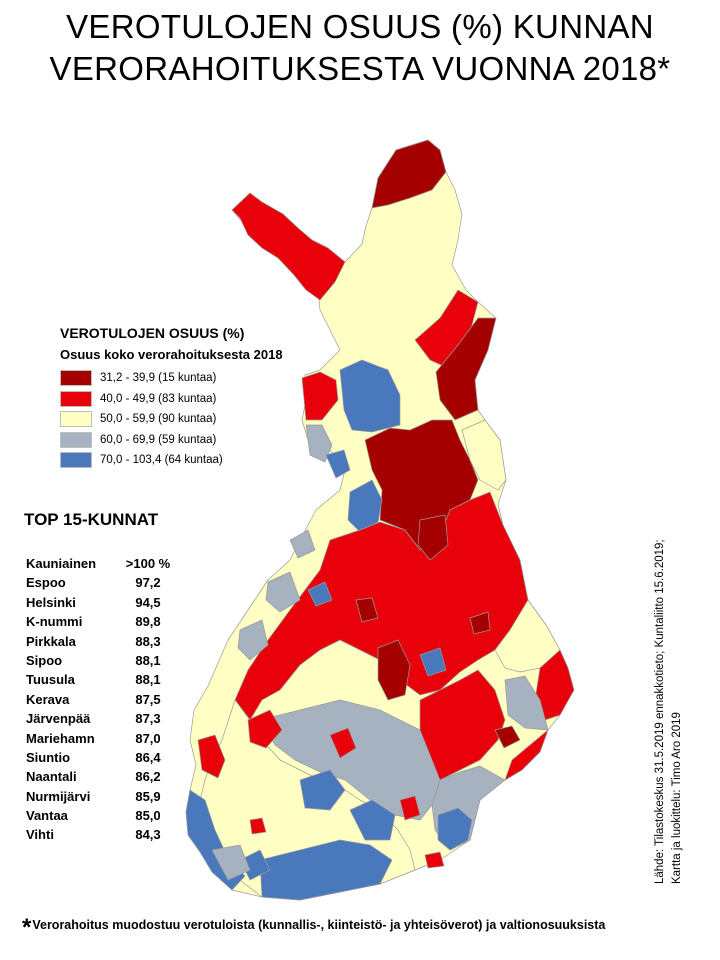 This screenshot has width=720, height=960. I want to click on top-list-row: Helsinki 94,5, so click(101, 604).